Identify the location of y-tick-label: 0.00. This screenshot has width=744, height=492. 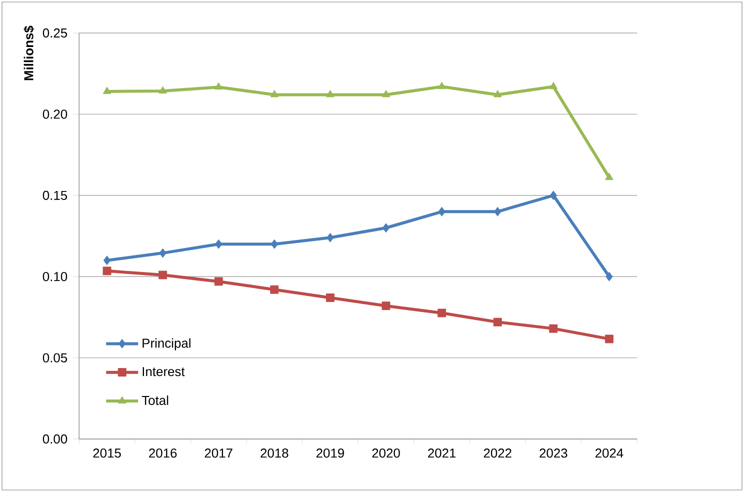
(55, 439).